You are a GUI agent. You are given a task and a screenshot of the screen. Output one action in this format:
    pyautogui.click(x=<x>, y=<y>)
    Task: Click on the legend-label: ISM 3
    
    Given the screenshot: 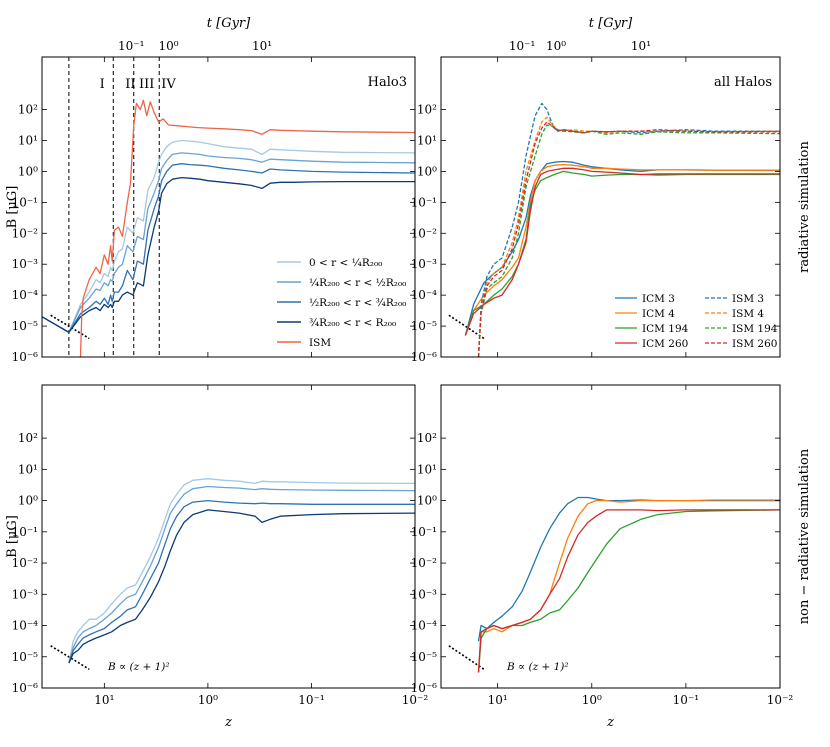 What is the action you would take?
    pyautogui.click(x=748, y=299)
    